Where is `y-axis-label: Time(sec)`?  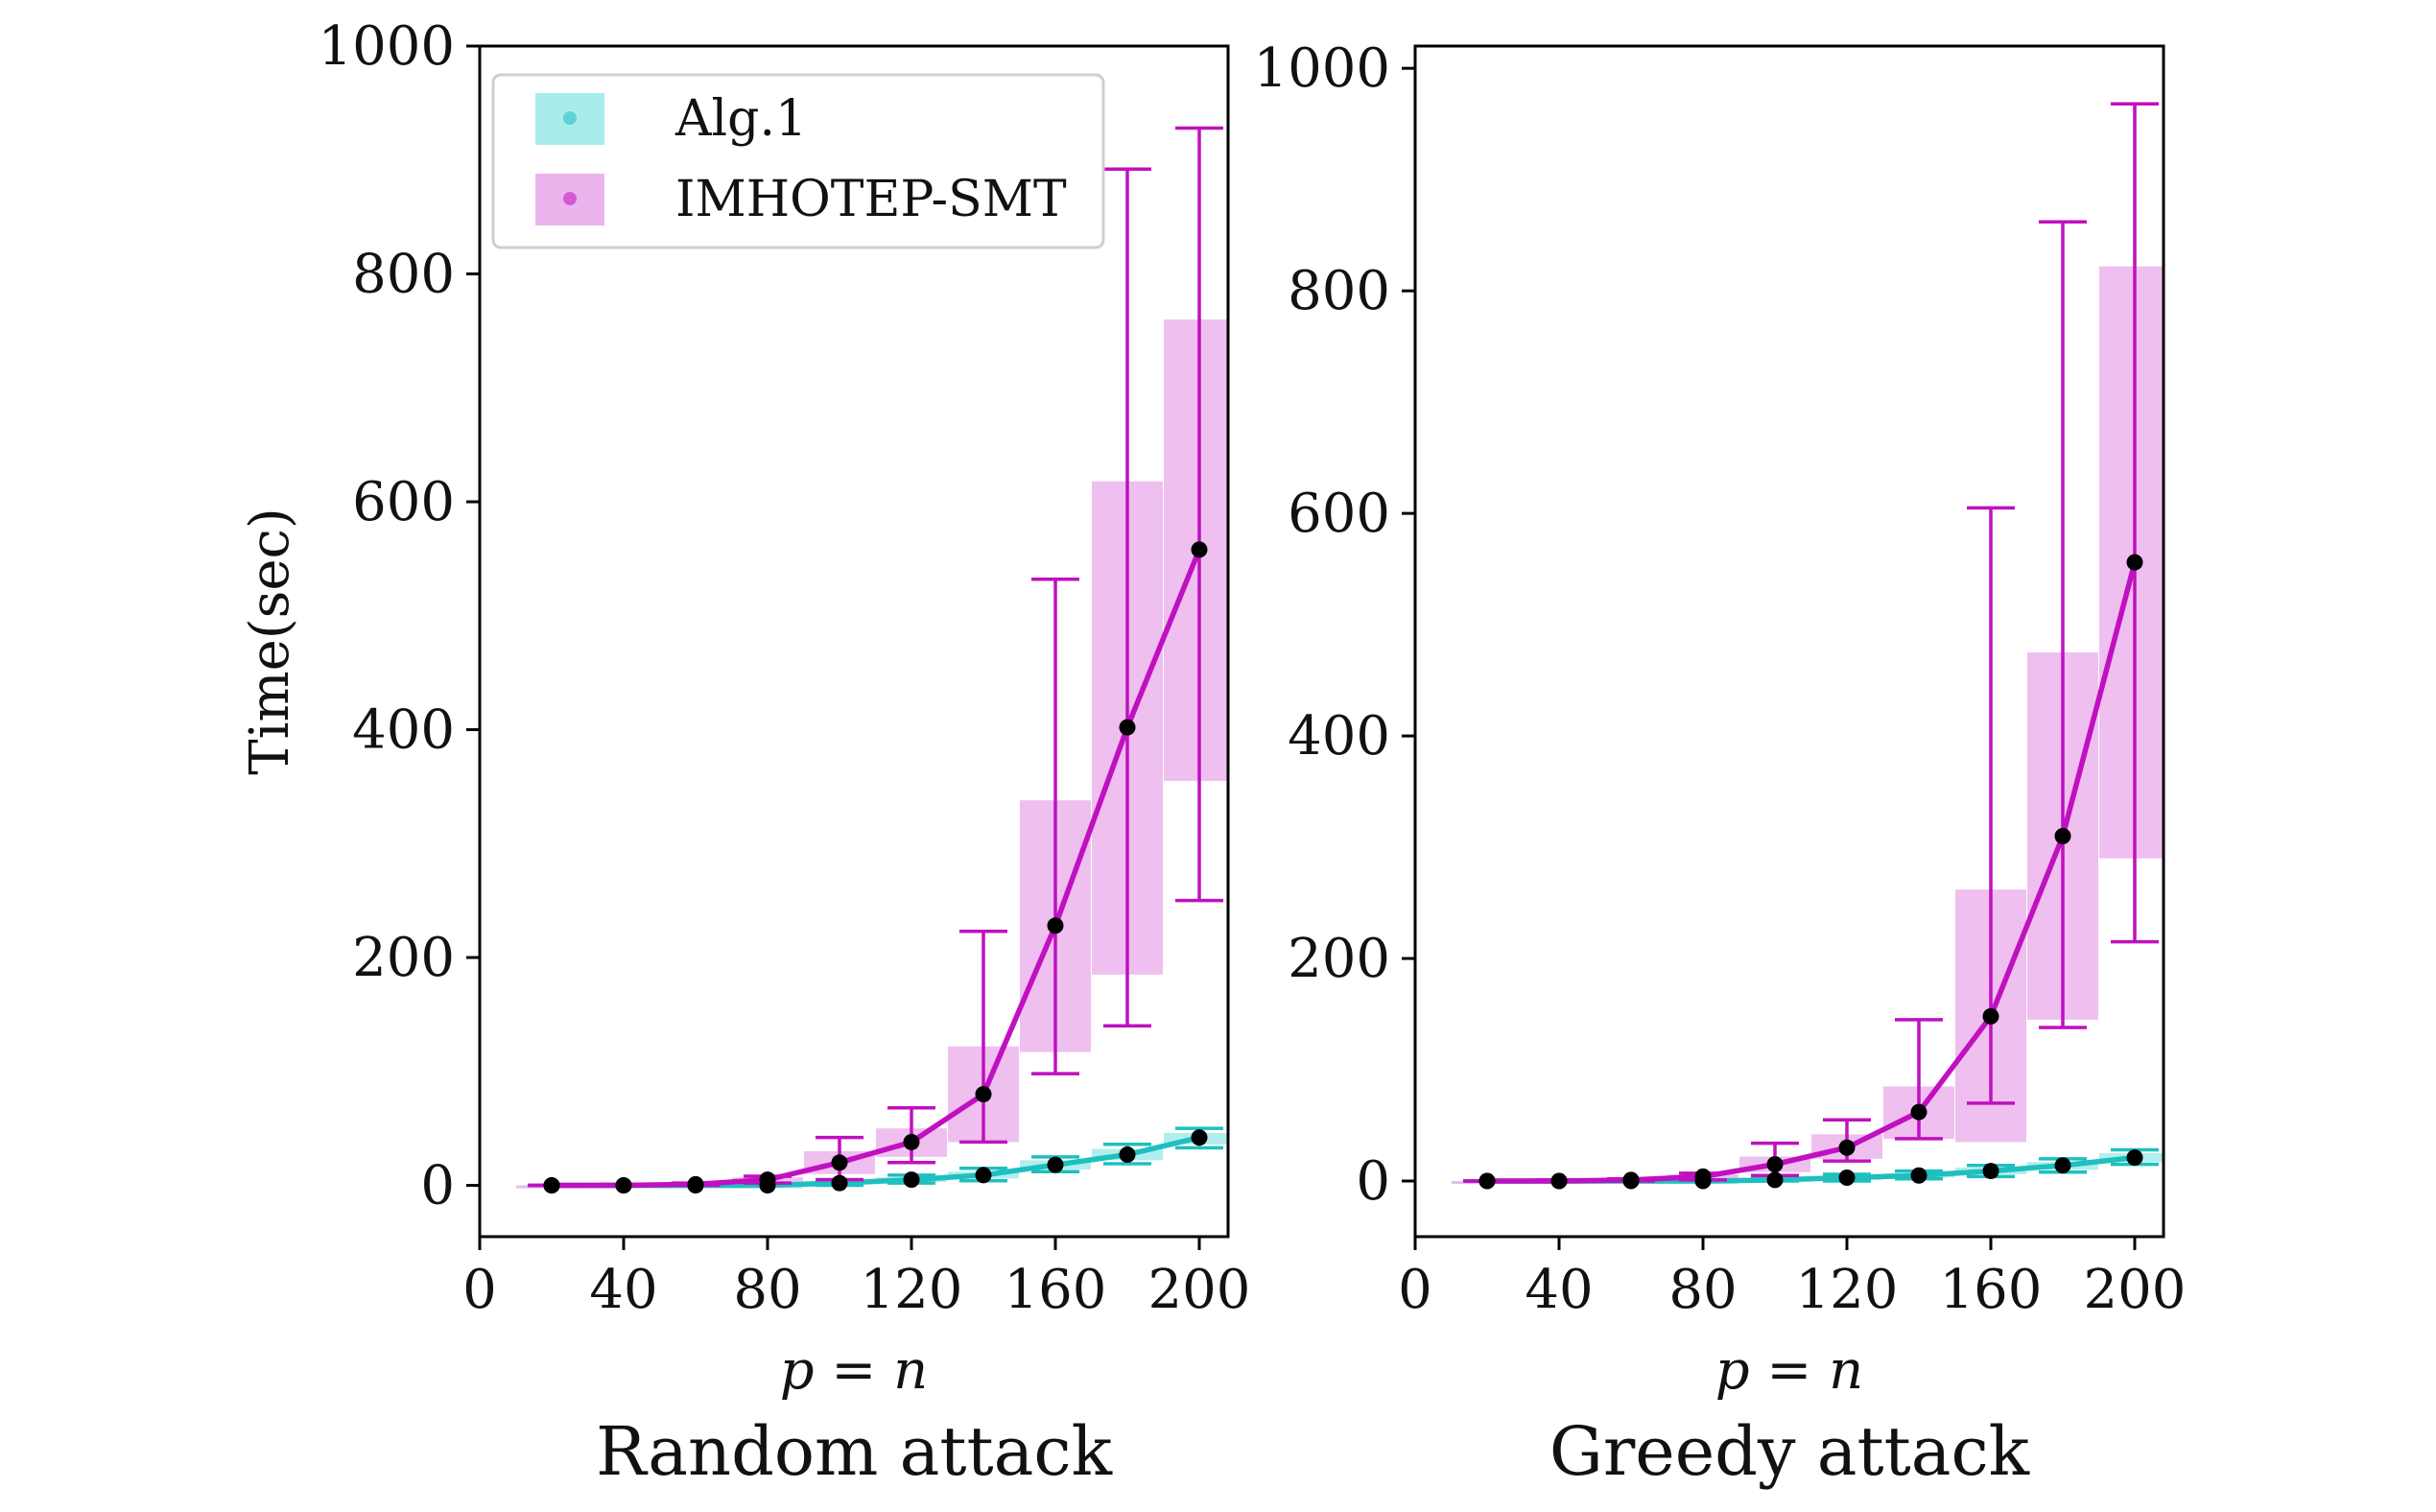
y-axis-label: Time(sec) is located at coordinates (270, 641).